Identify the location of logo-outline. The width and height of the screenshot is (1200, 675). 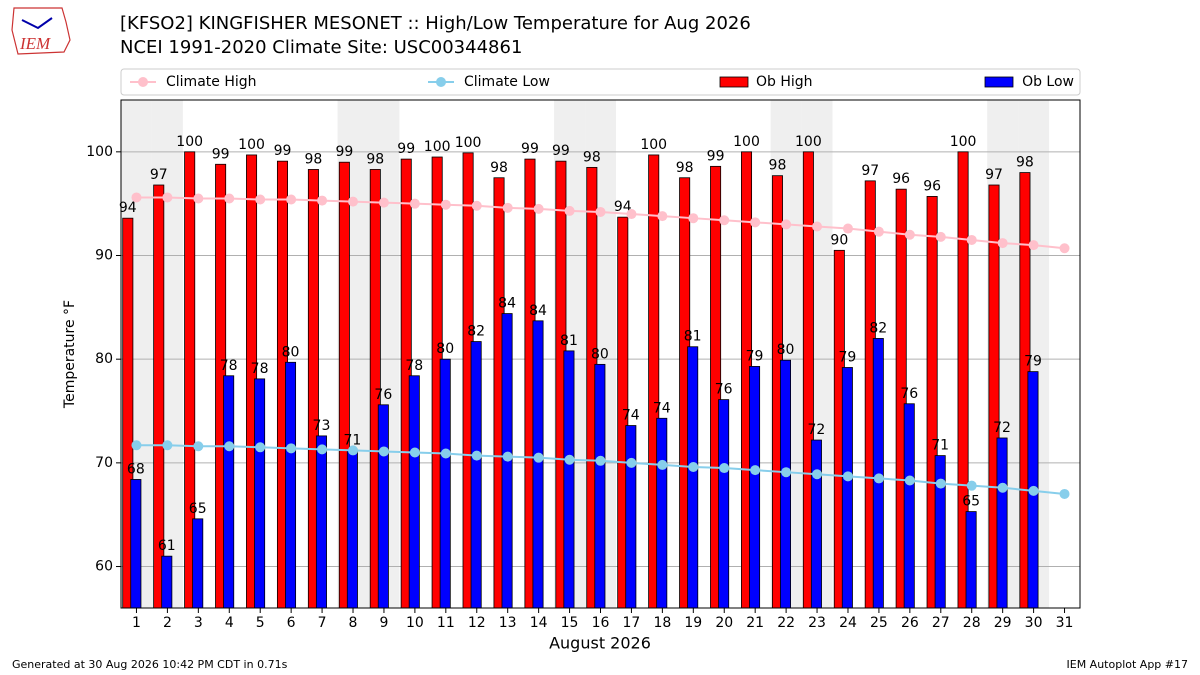
(41, 31).